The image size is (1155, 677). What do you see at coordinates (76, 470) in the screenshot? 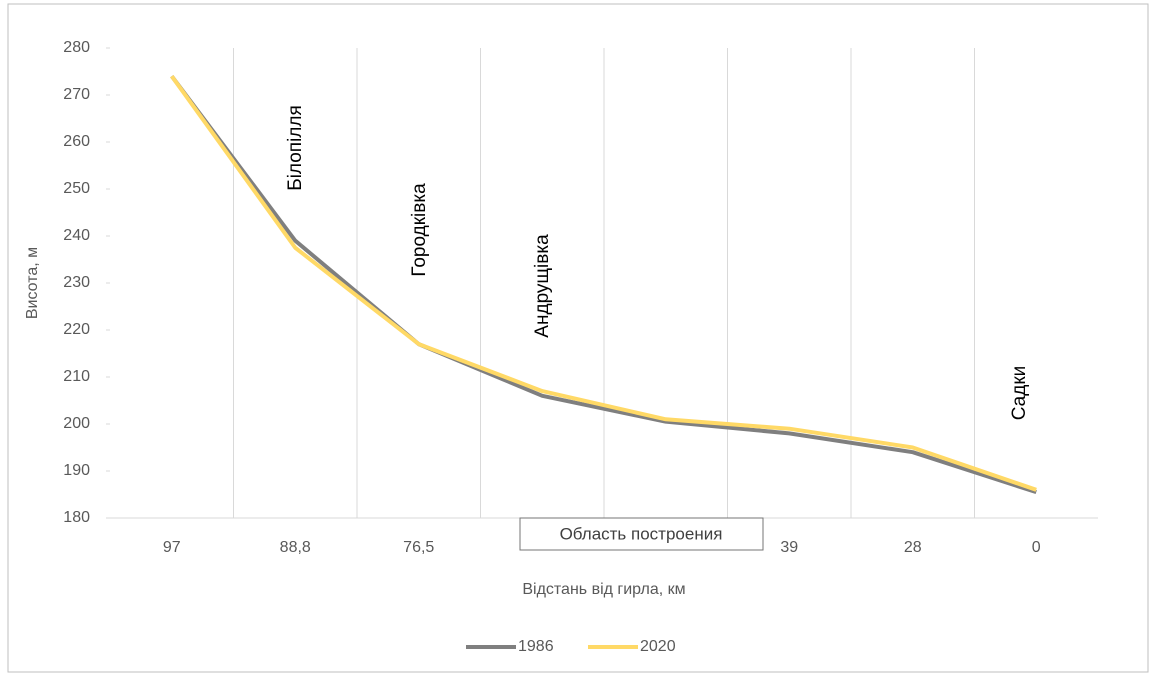
I see `y-tick-label: 190` at bounding box center [76, 470].